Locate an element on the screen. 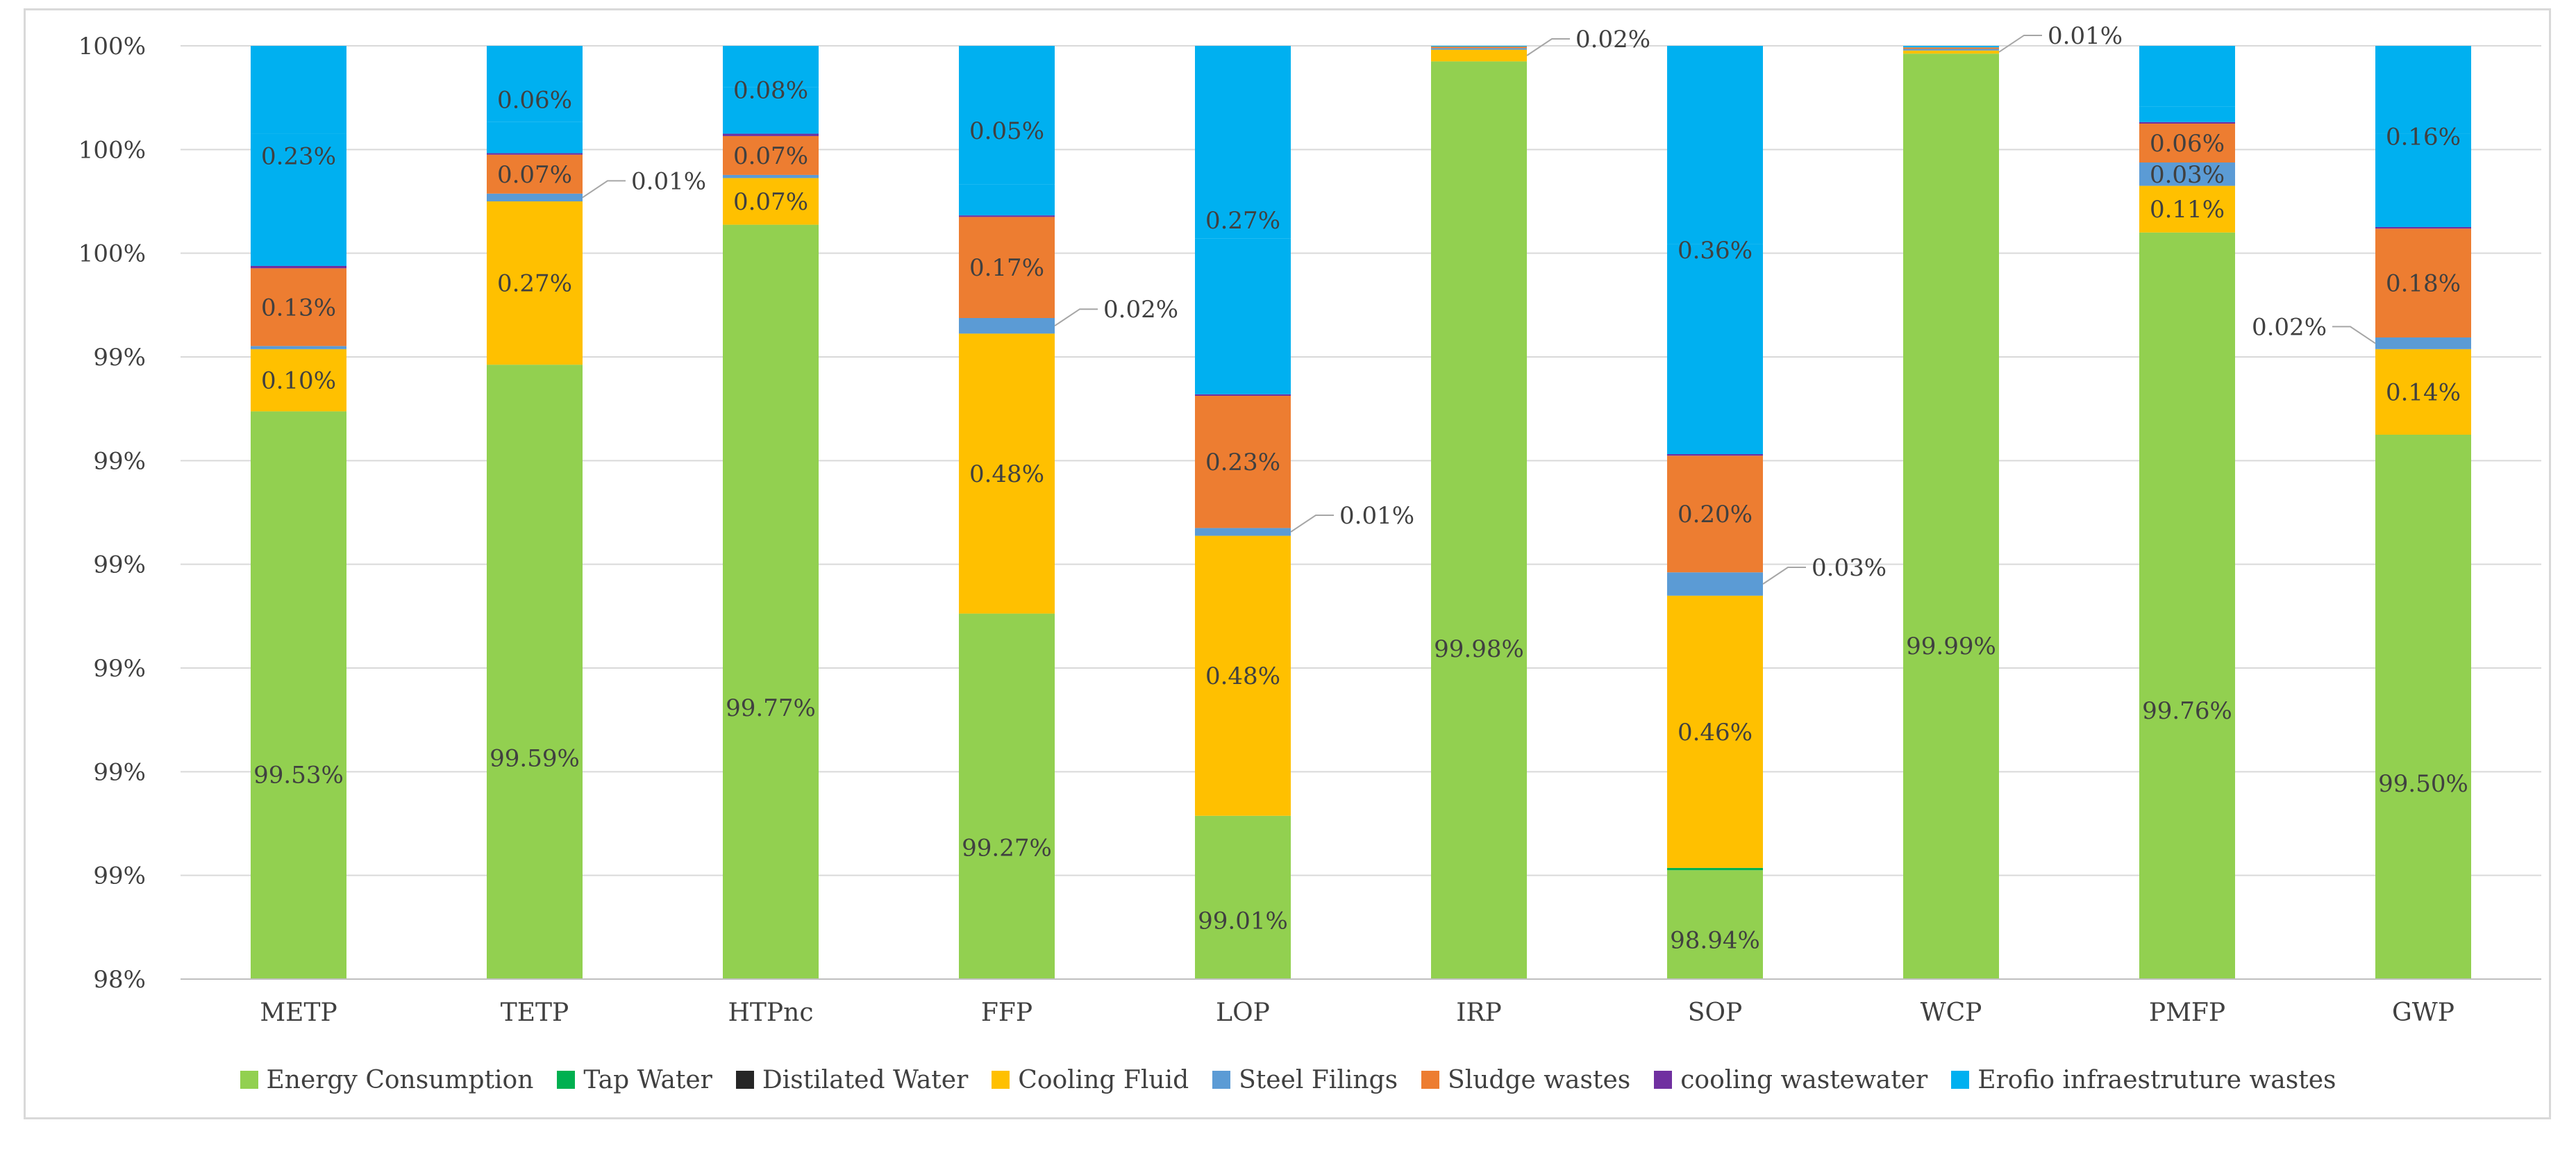 The image size is (2576, 1152). data-label: 0.27% is located at coordinates (534, 284).